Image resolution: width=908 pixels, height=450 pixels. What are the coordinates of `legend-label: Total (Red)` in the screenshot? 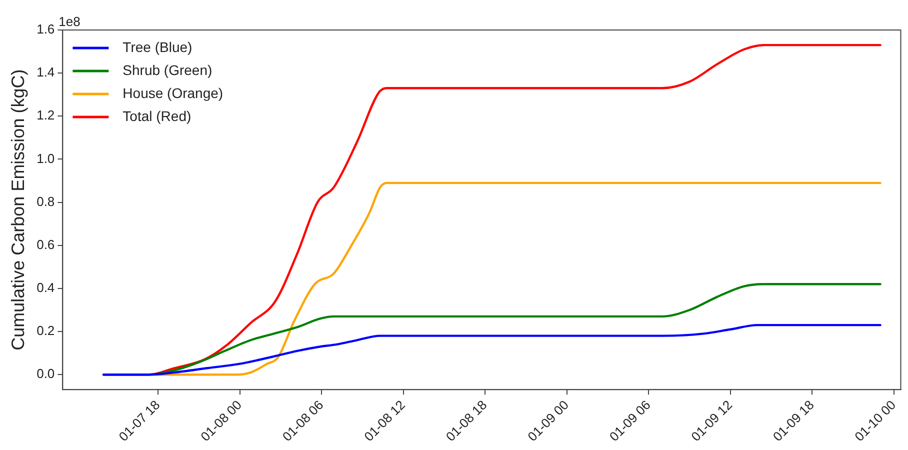 It's located at (157, 116).